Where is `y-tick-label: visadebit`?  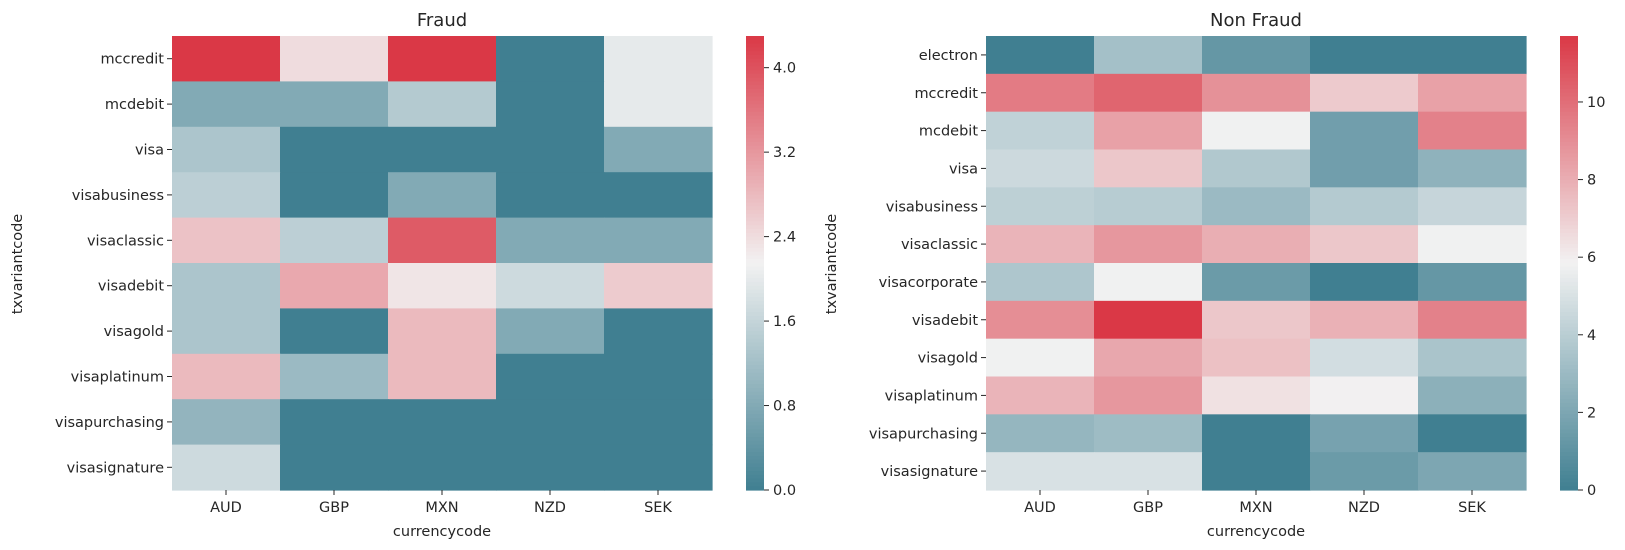
y-tick-label: visadebit is located at coordinates (131, 287).